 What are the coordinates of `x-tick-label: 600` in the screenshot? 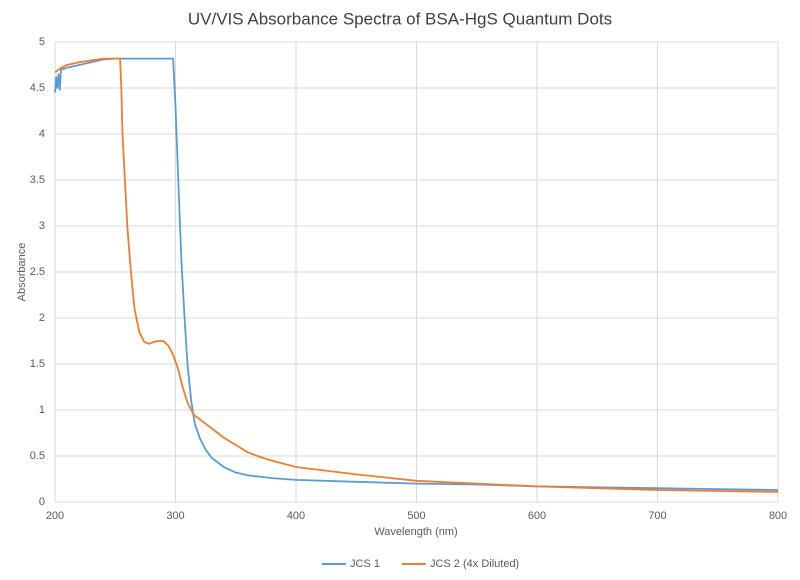 It's located at (537, 516).